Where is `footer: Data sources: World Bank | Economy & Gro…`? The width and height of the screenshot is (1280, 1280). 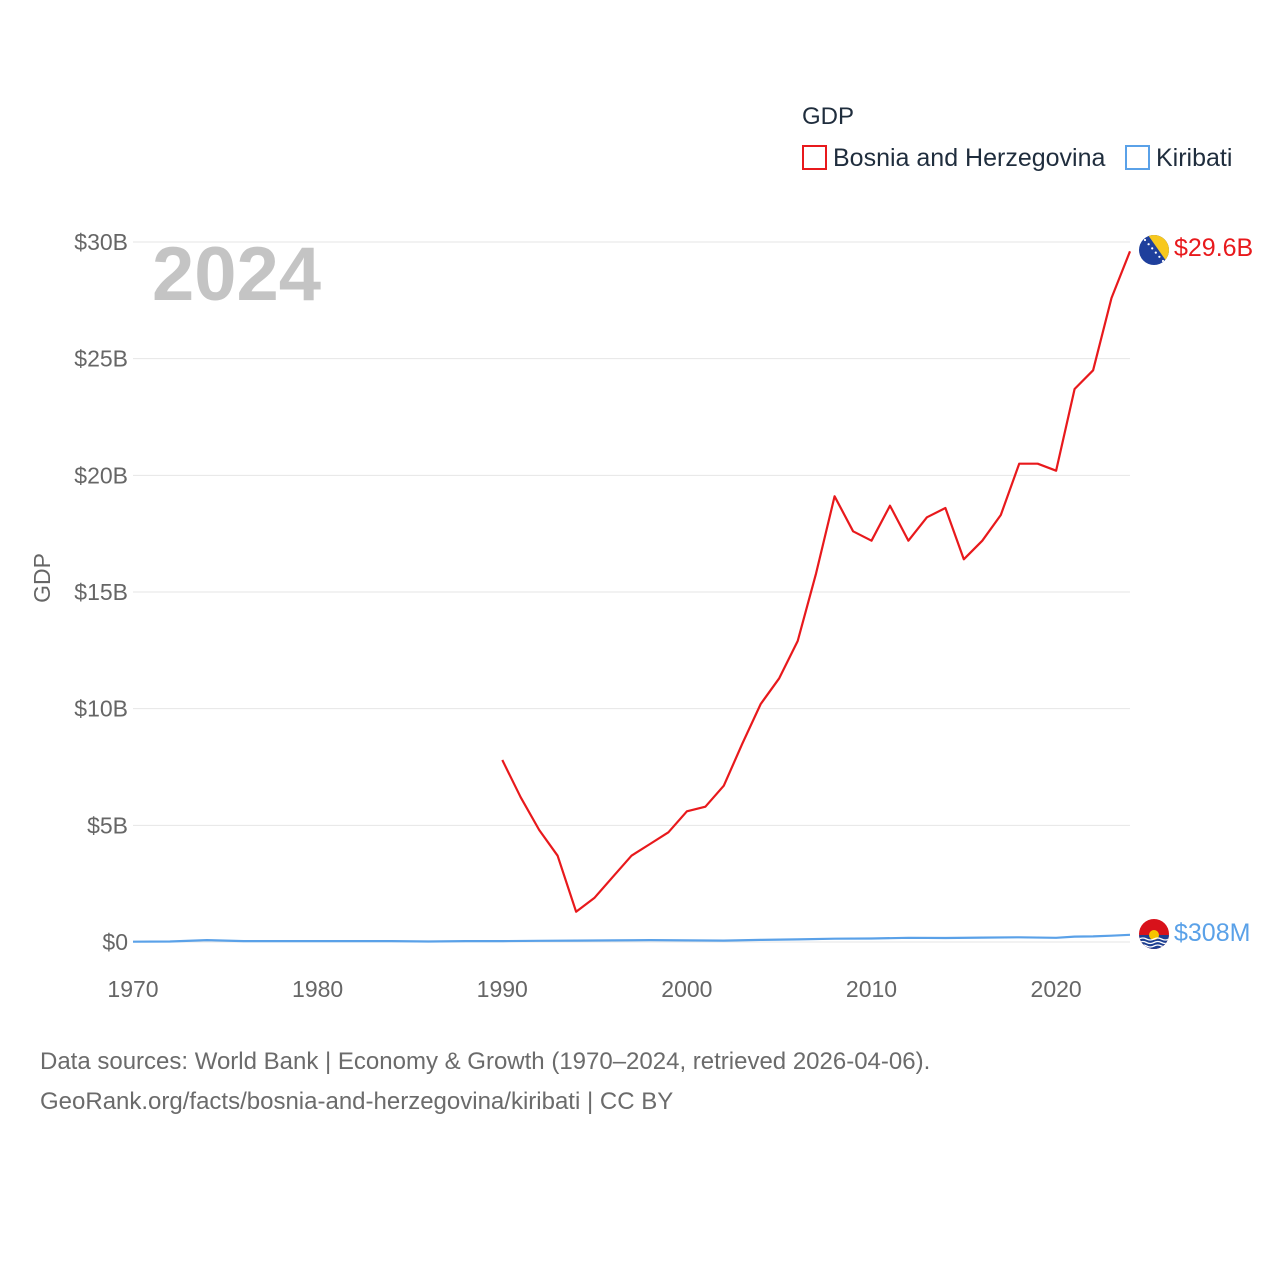 footer: Data sources: World Bank | Economy & Gro… is located at coordinates (485, 1082).